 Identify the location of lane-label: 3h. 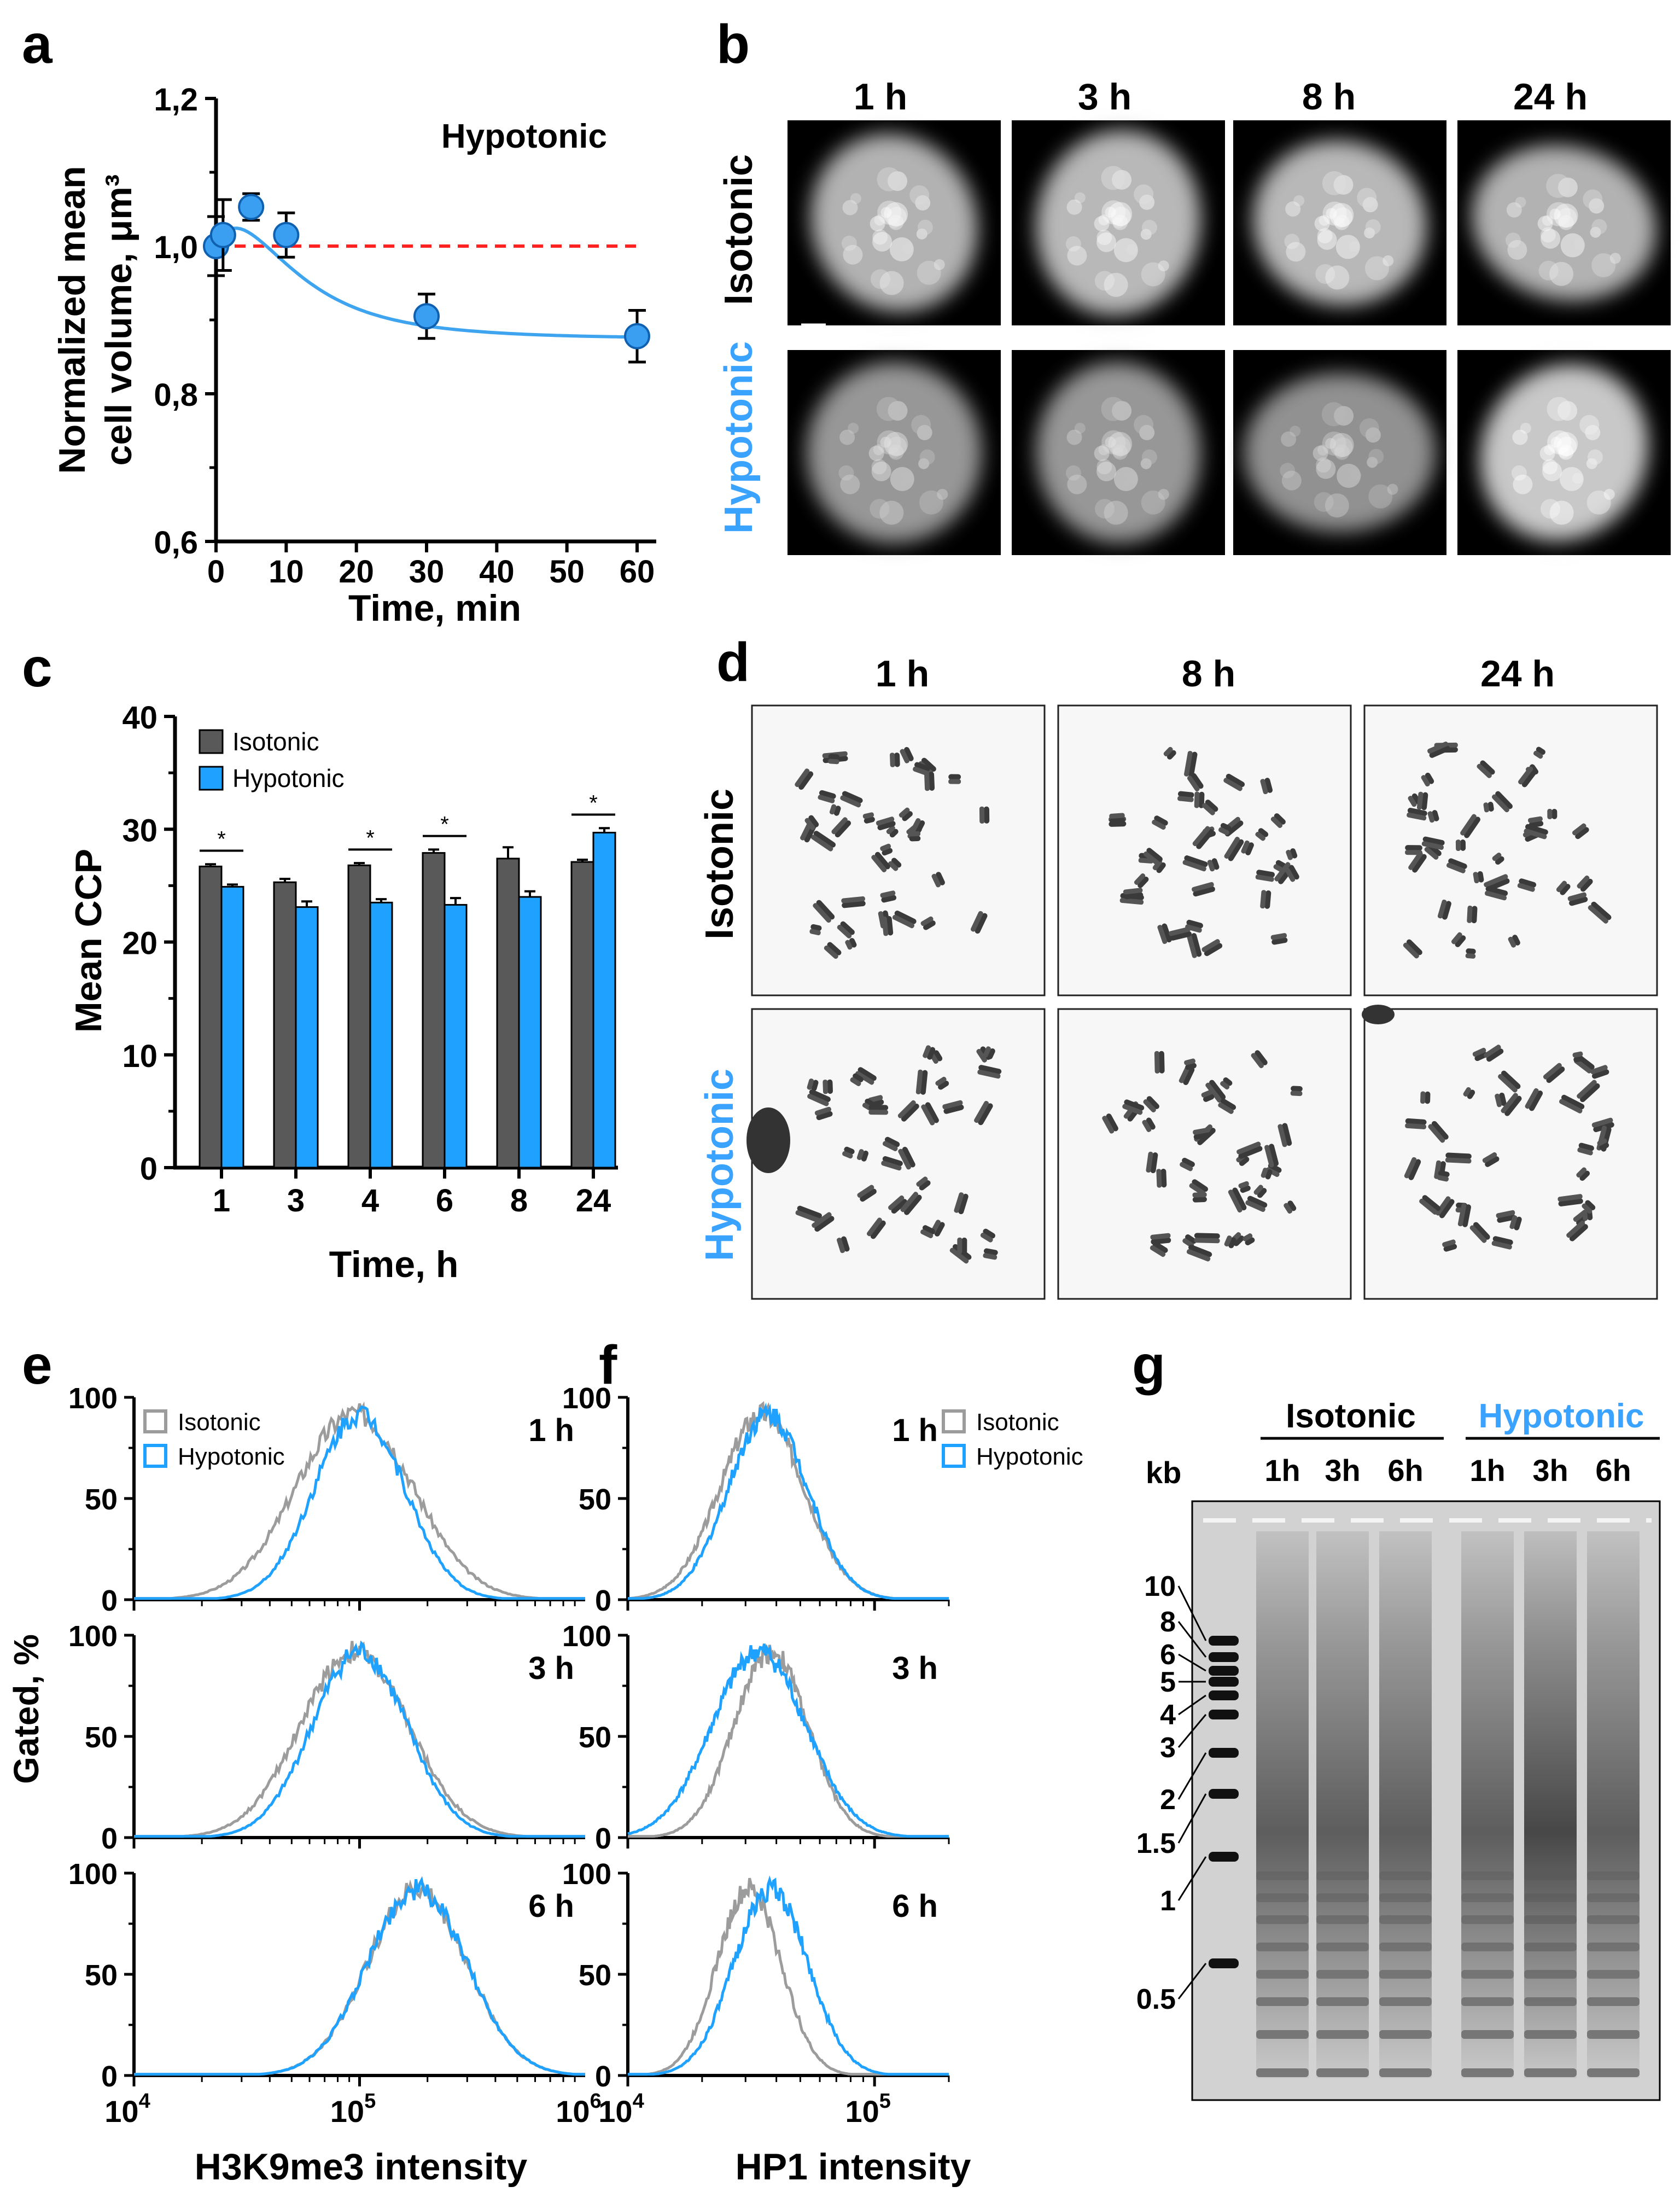
(1550, 1470).